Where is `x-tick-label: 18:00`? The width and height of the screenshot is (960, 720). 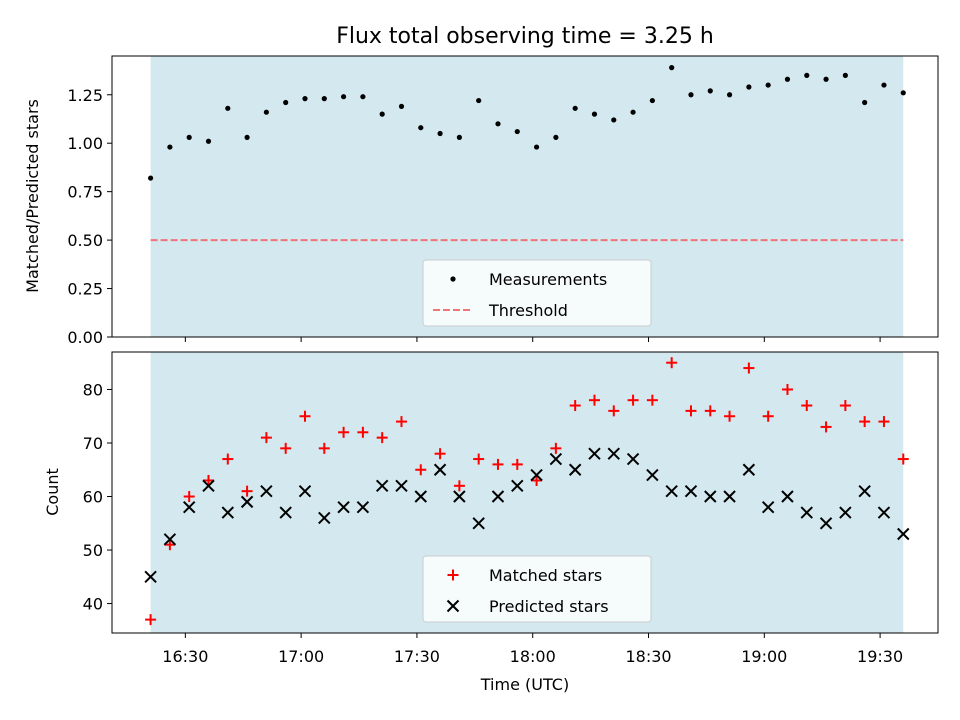
x-tick-label: 18:00 is located at coordinates (533, 656).